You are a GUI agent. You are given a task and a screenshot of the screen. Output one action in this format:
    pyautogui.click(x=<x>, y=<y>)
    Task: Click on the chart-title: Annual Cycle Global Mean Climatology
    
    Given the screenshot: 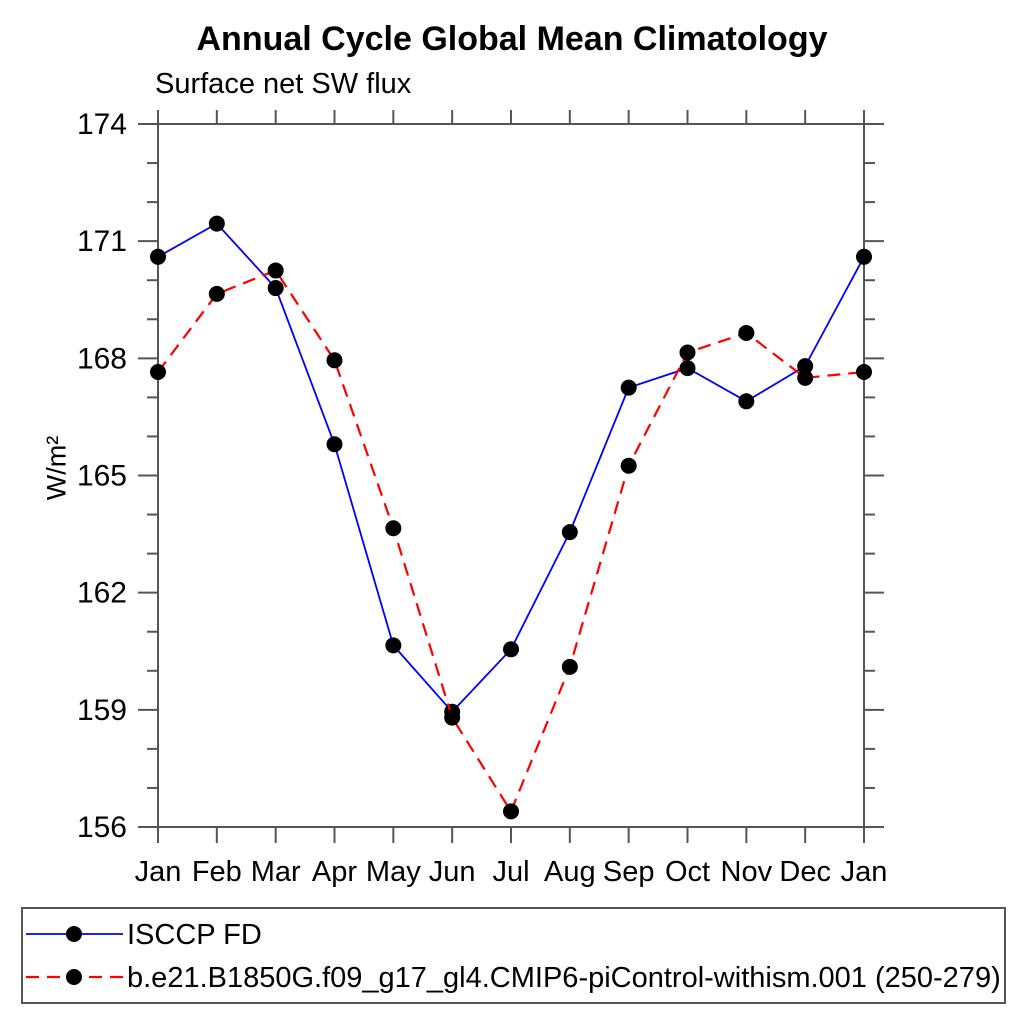 What is the action you would take?
    pyautogui.click(x=512, y=39)
    